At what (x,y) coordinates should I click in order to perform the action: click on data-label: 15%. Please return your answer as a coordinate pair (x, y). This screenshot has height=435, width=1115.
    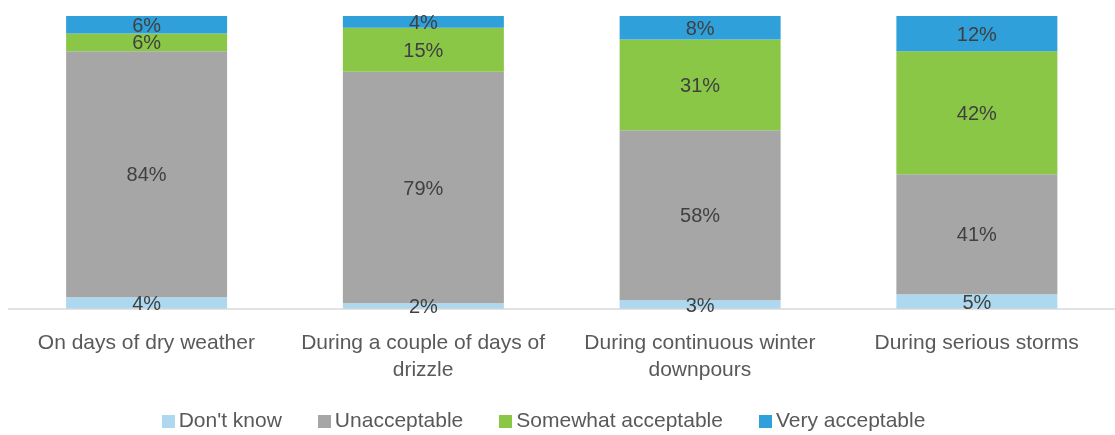
    Looking at the image, I should click on (423, 49).